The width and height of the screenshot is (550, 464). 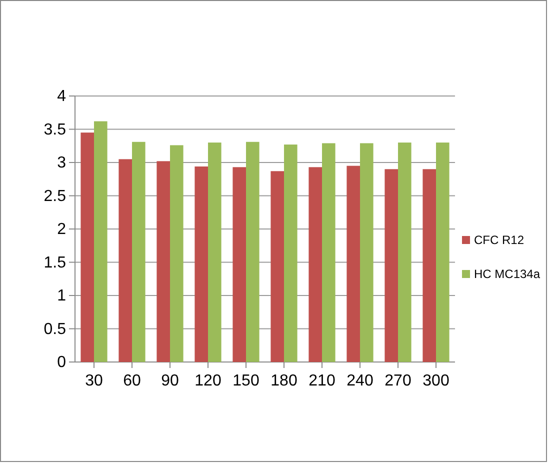 I want to click on x-tick-label: 150, so click(x=246, y=381).